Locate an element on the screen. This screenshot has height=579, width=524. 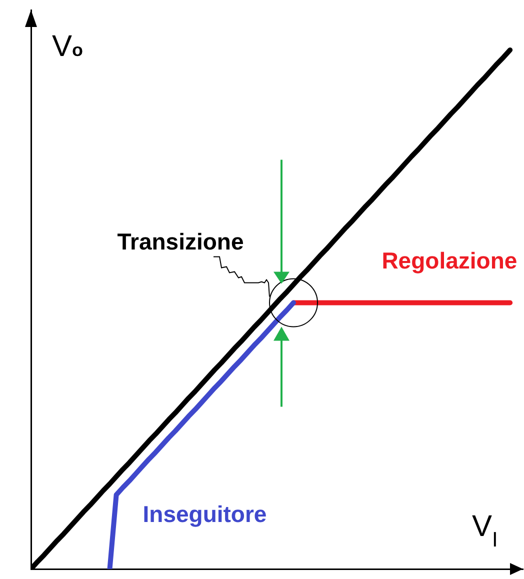
series-label: Regolazione is located at coordinates (450, 261).